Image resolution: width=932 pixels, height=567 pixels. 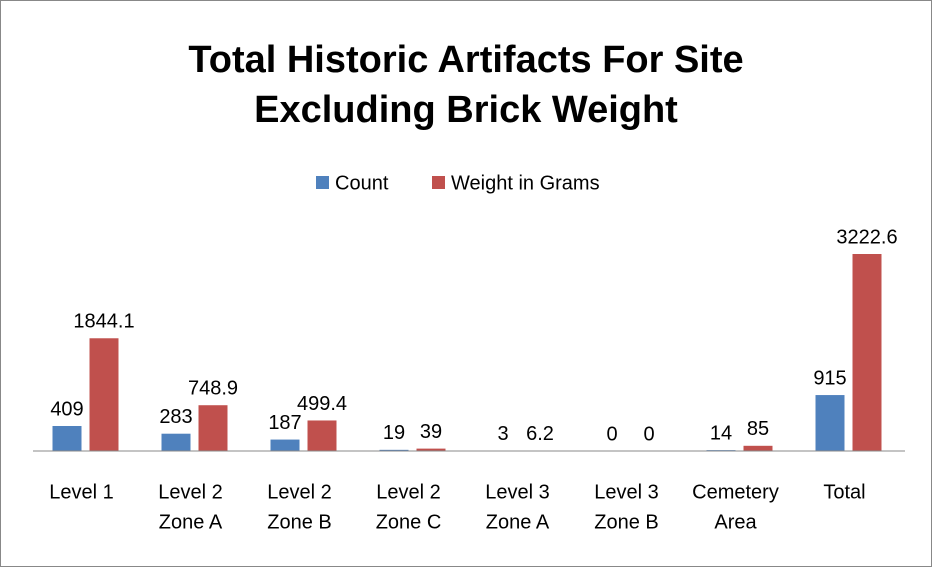 I want to click on data-label: 409, so click(x=66, y=409).